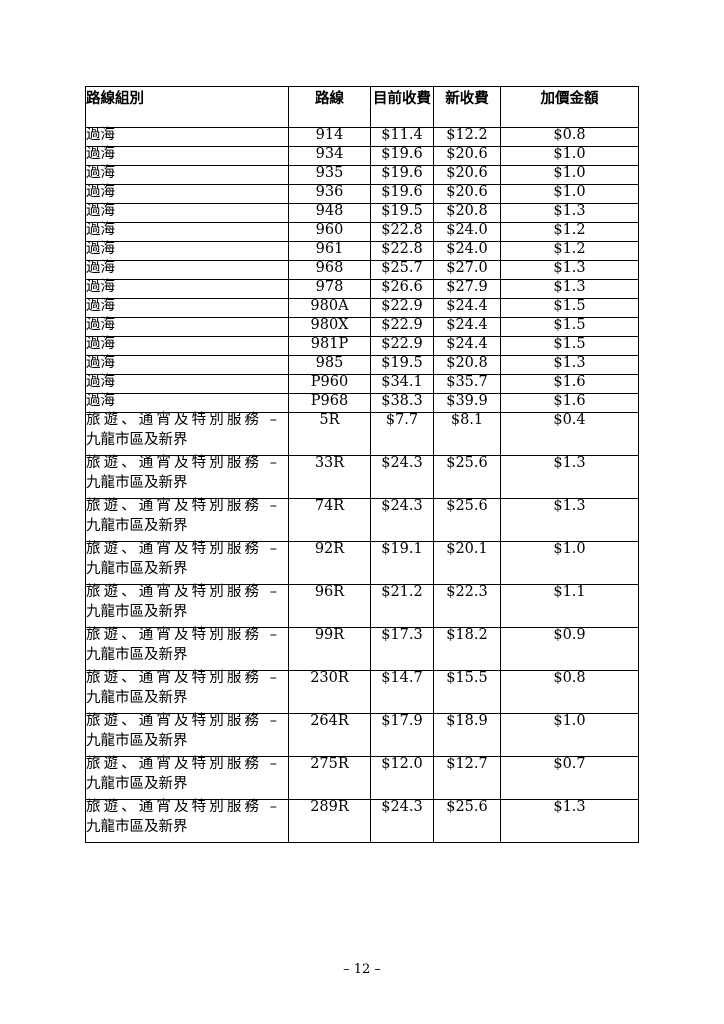  Describe the element at coordinates (329, 477) in the screenshot. I see `cell-route-number: 33R` at that location.